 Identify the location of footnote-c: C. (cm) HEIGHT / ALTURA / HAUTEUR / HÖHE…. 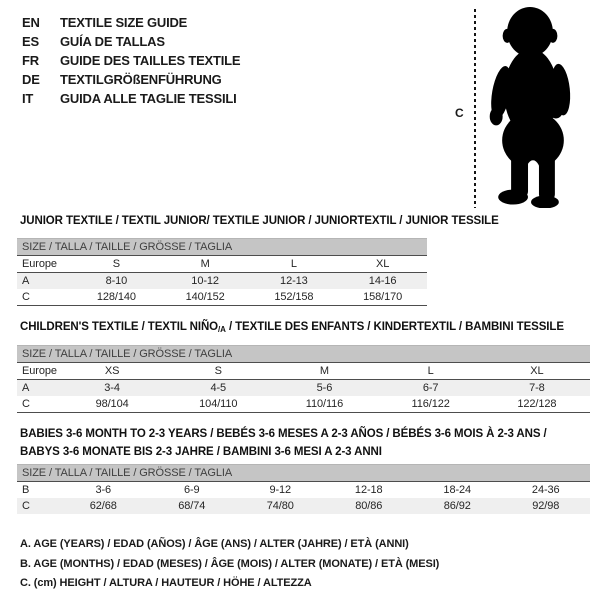
(166, 583).